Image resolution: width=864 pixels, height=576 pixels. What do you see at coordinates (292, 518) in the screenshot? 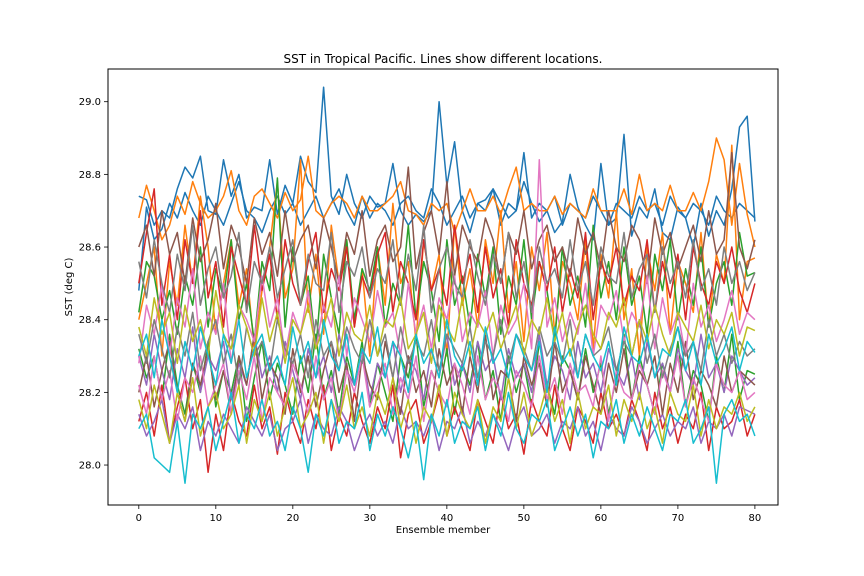
I see `x-tick-label: 20` at bounding box center [292, 518].